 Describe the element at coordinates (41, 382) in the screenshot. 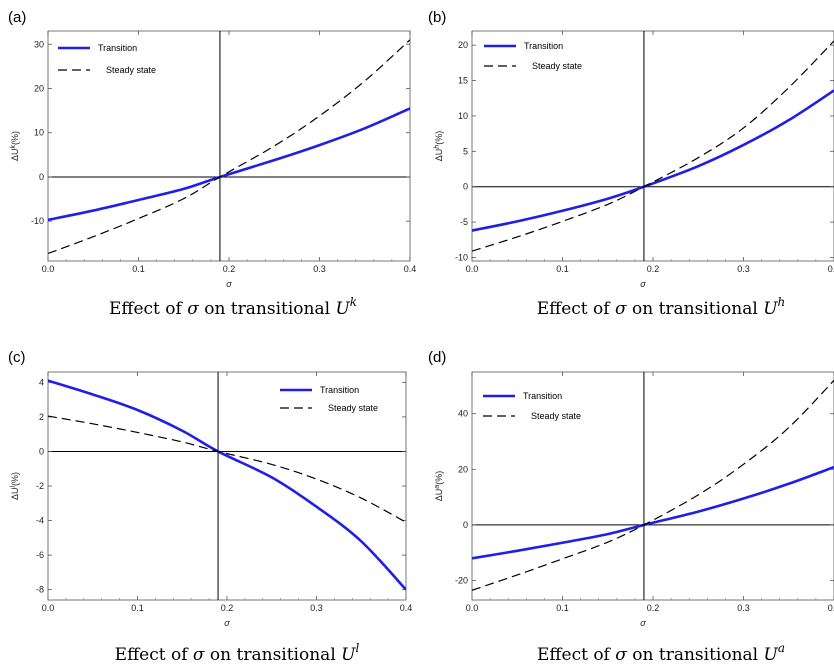

I see `y-tick-label: 4` at that location.